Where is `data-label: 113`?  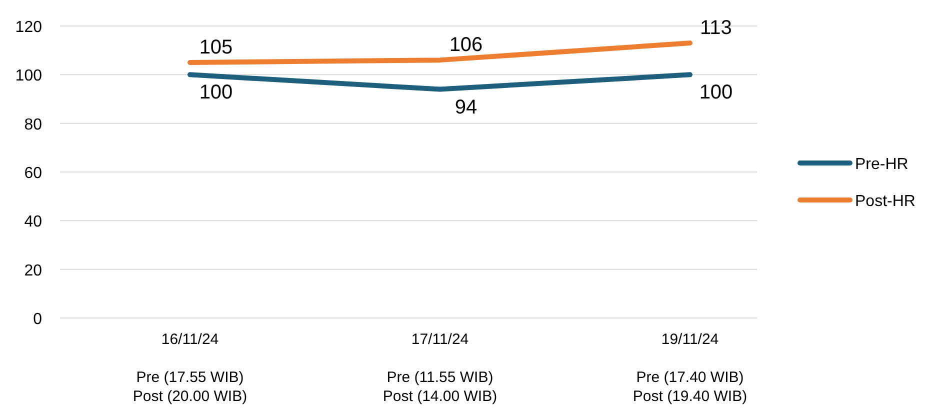 data-label: 113 is located at coordinates (716, 28).